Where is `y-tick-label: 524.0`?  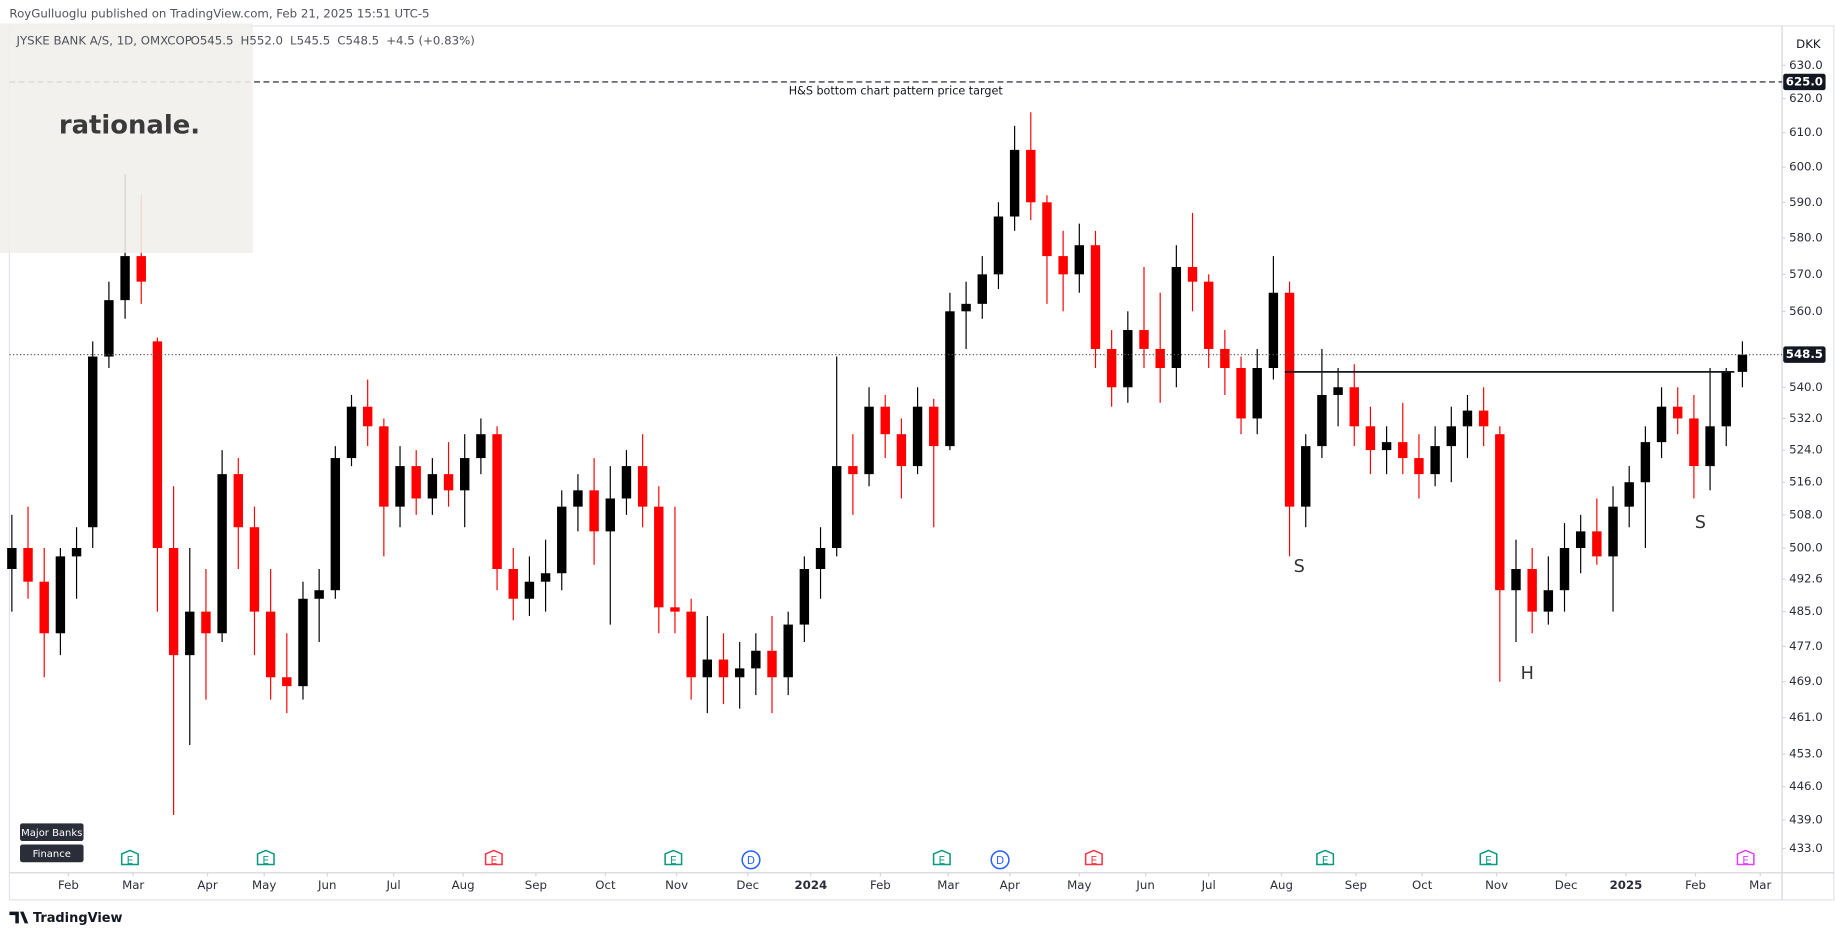
y-tick-label: 524.0 is located at coordinates (1806, 450).